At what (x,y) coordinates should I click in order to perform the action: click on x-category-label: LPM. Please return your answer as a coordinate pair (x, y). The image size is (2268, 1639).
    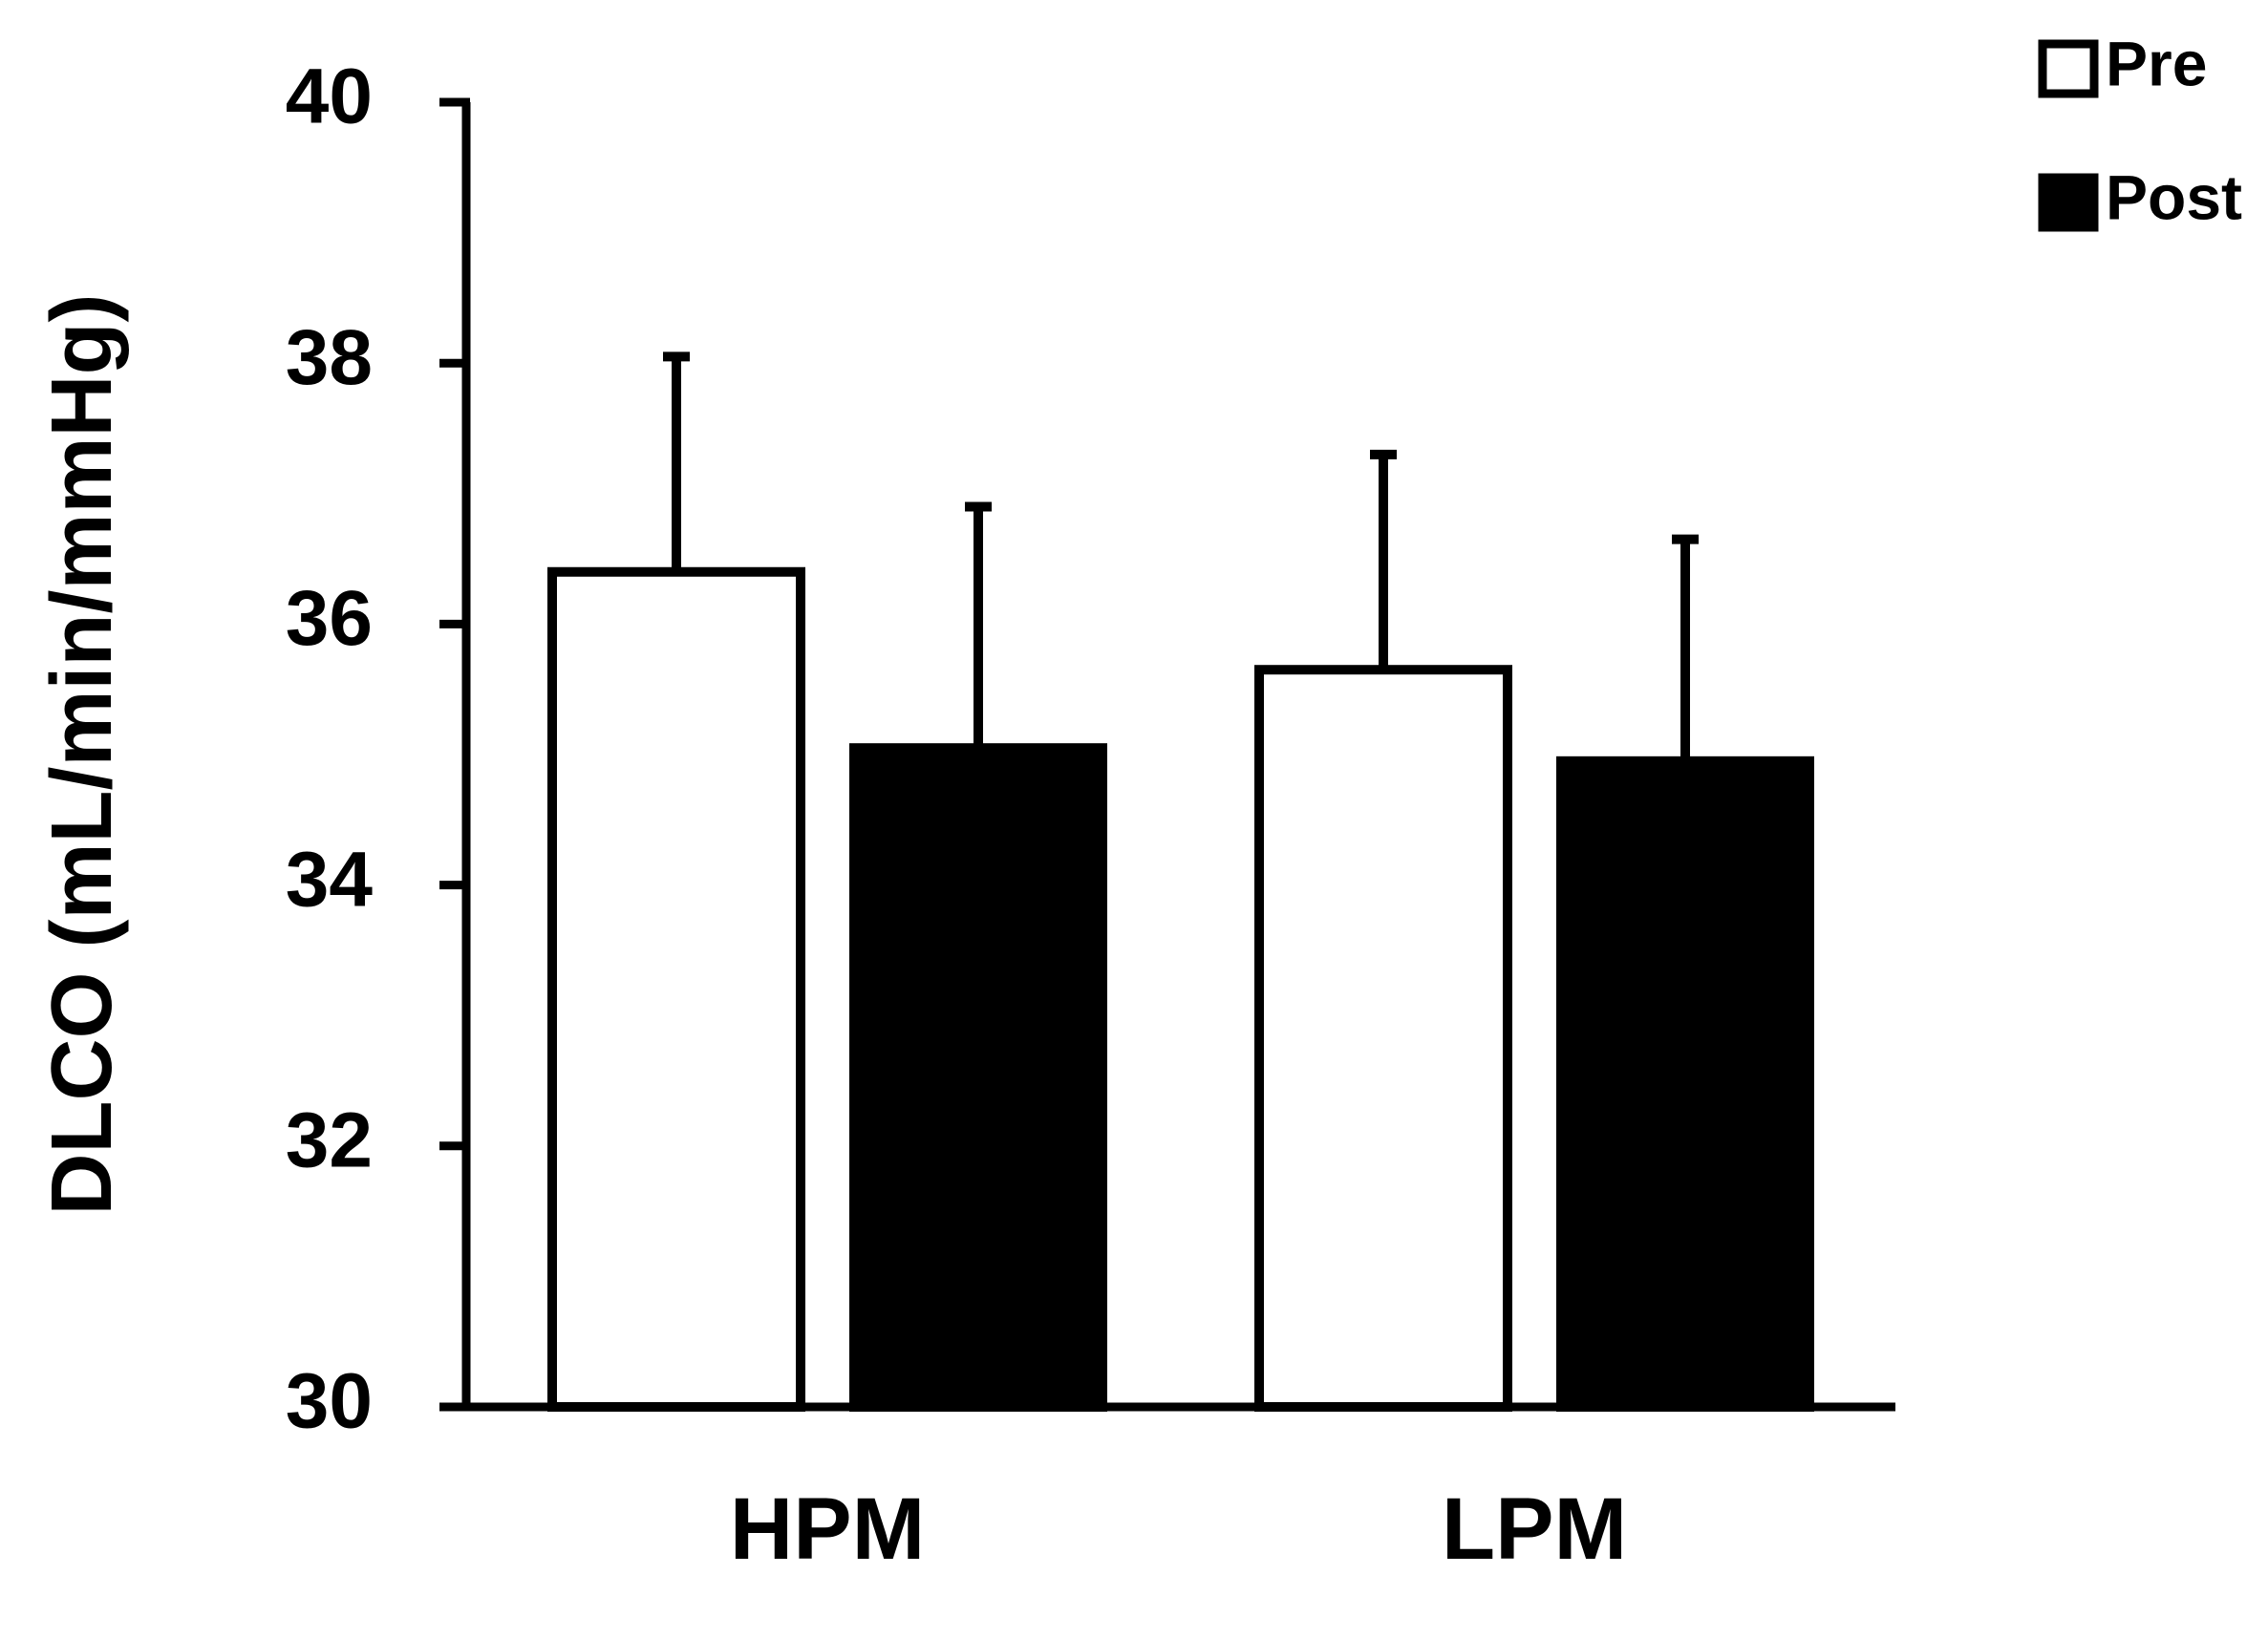
    Looking at the image, I should click on (1535, 1529).